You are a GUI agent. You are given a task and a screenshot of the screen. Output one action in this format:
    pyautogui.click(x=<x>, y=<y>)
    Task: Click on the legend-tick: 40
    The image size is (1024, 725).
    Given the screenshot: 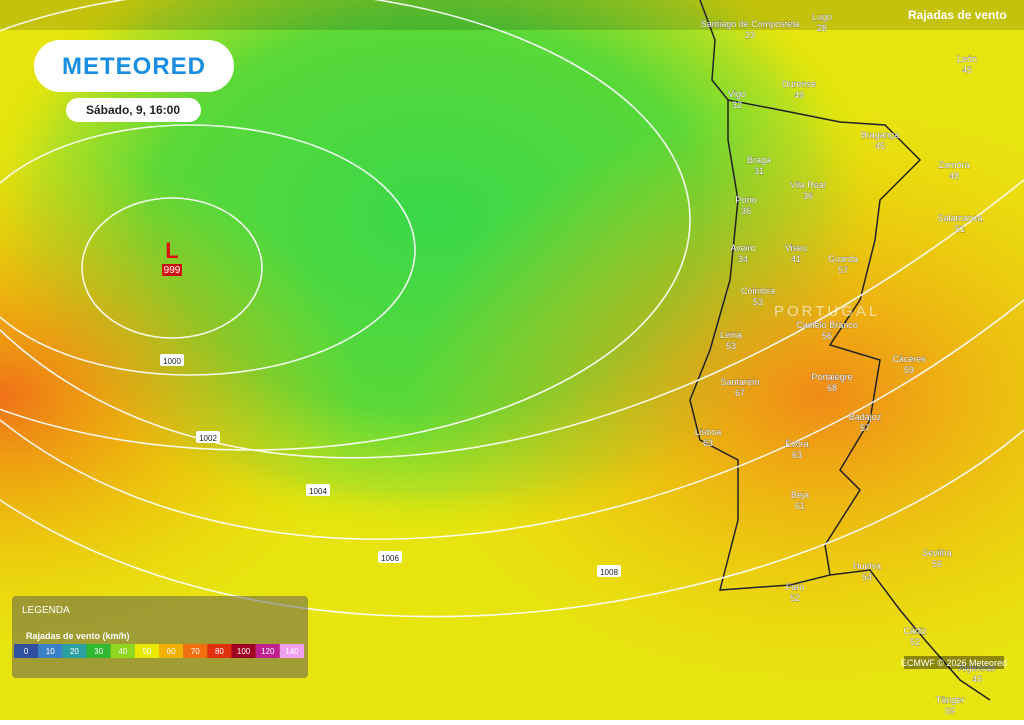 What is the action you would take?
    pyautogui.click(x=122, y=651)
    